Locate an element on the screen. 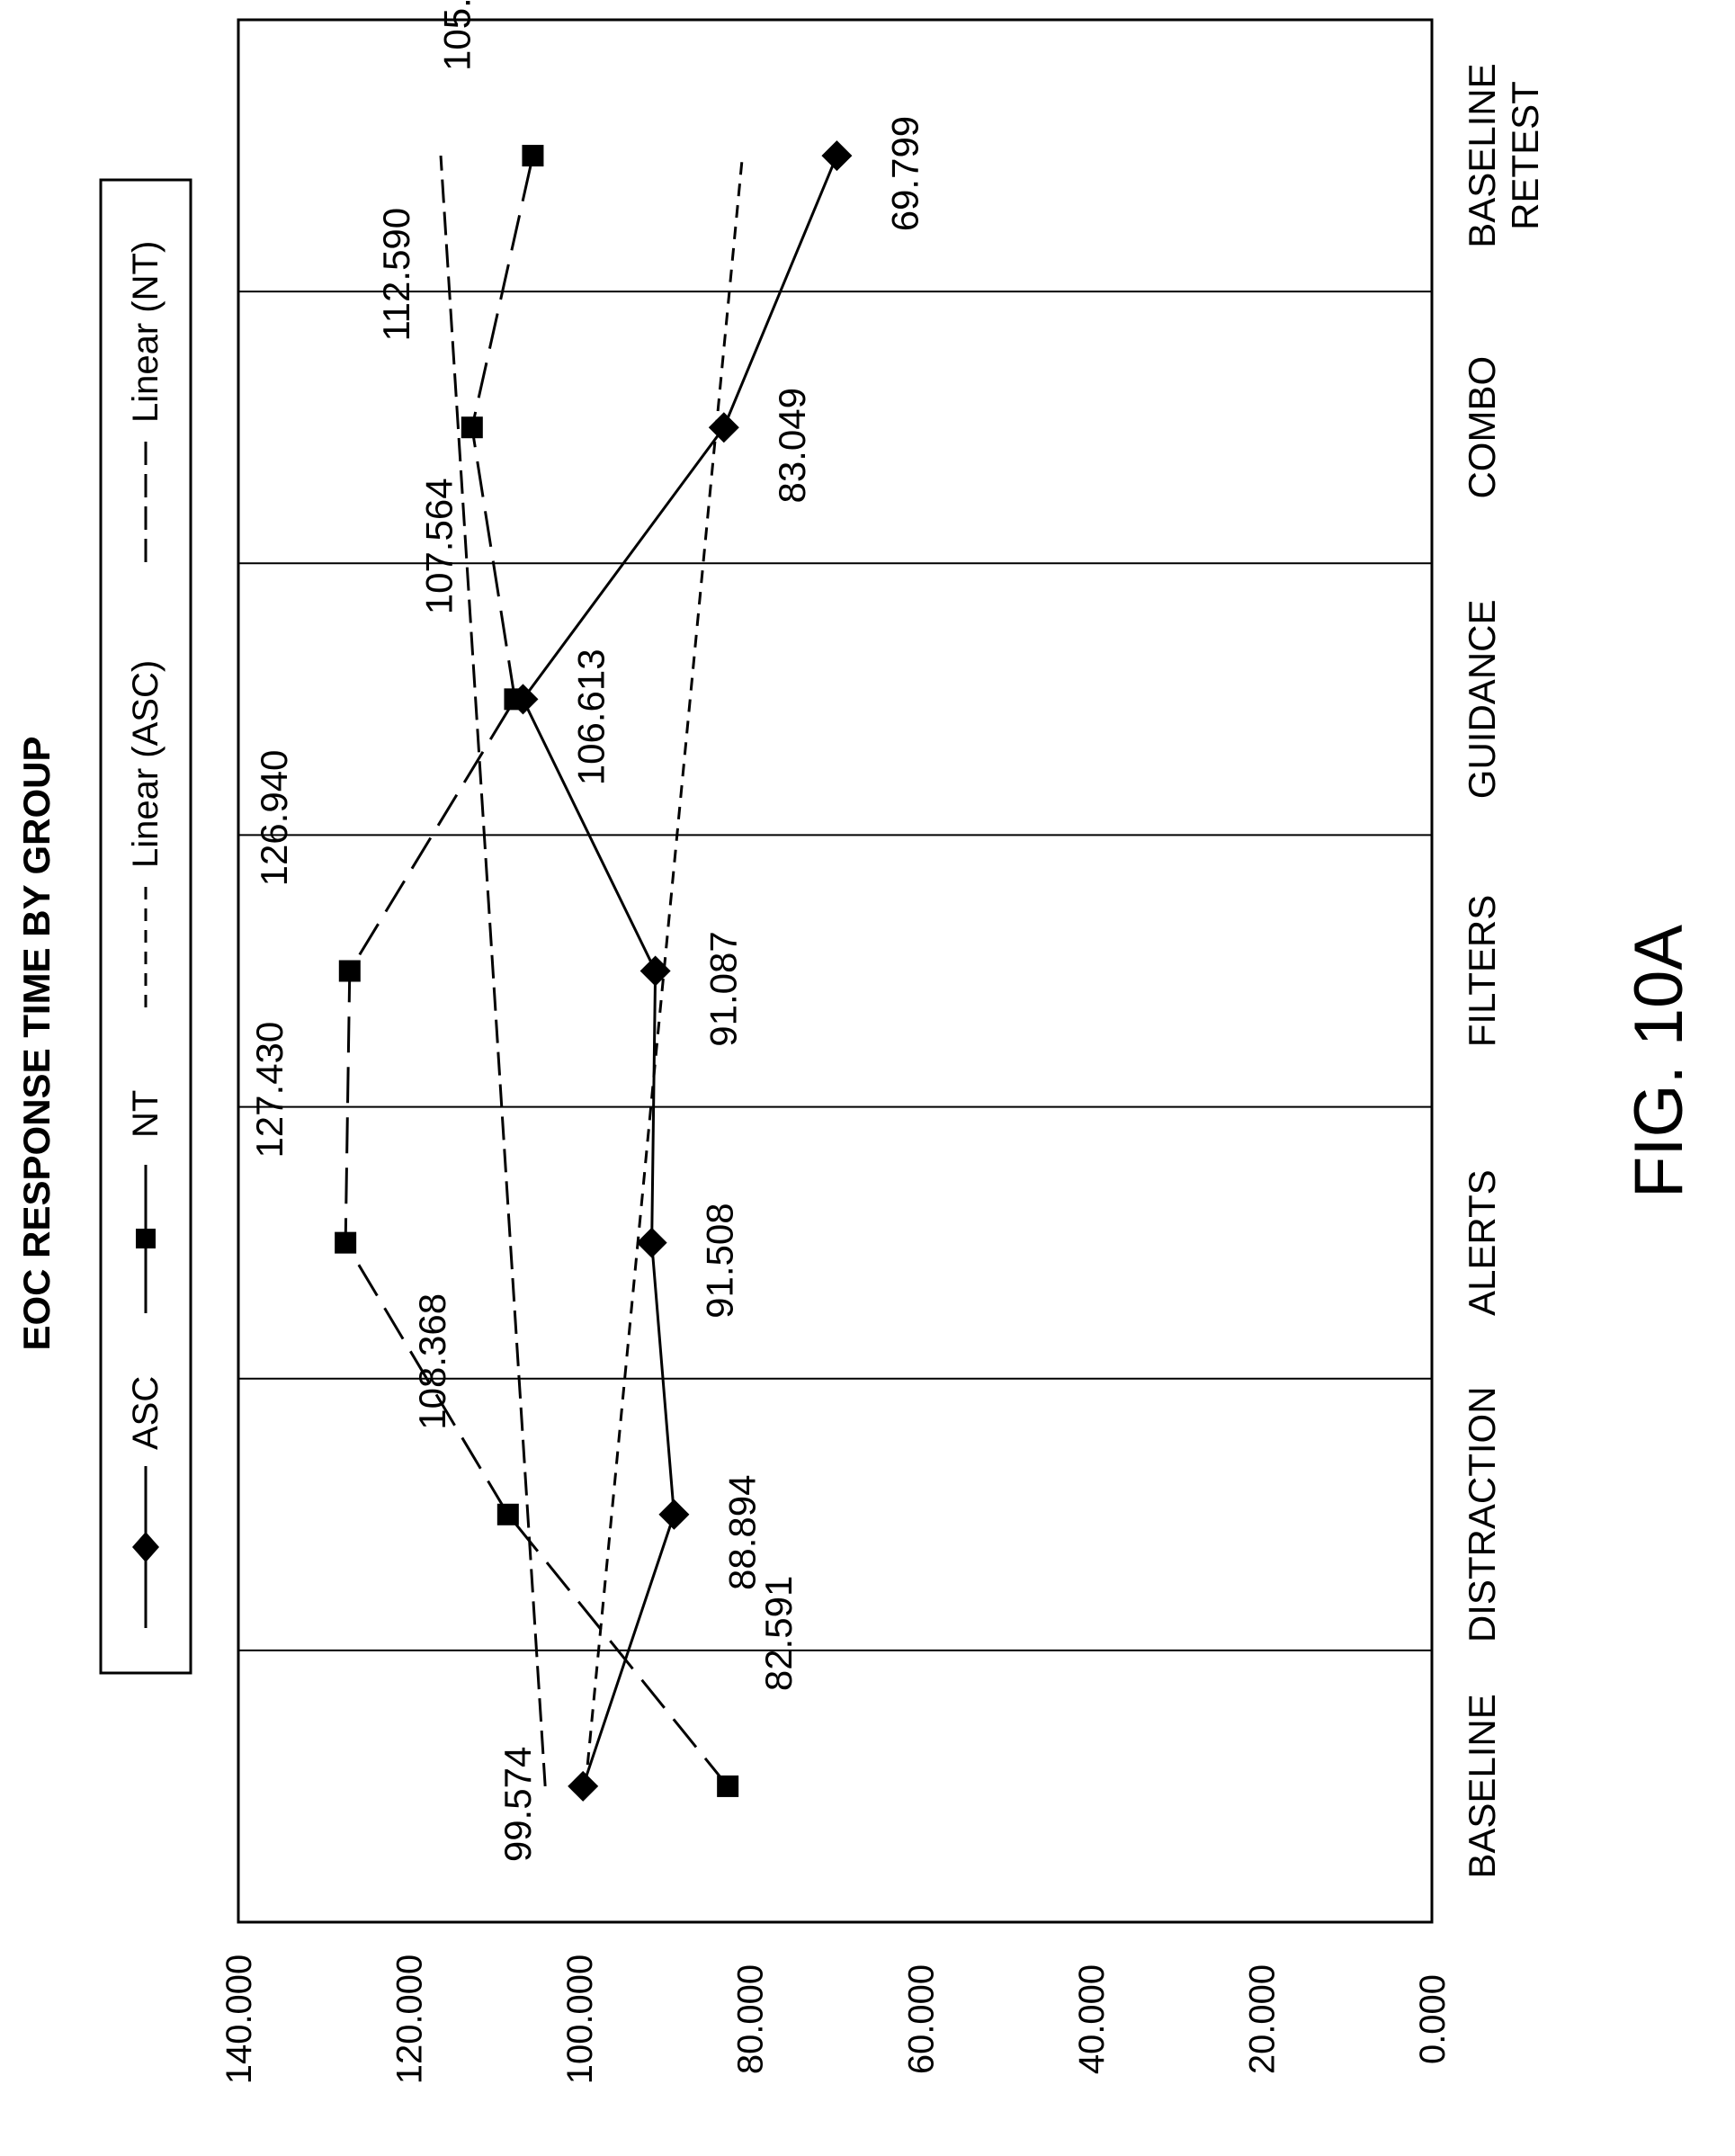  y-tick-label: 80.000 is located at coordinates (751, 2019).